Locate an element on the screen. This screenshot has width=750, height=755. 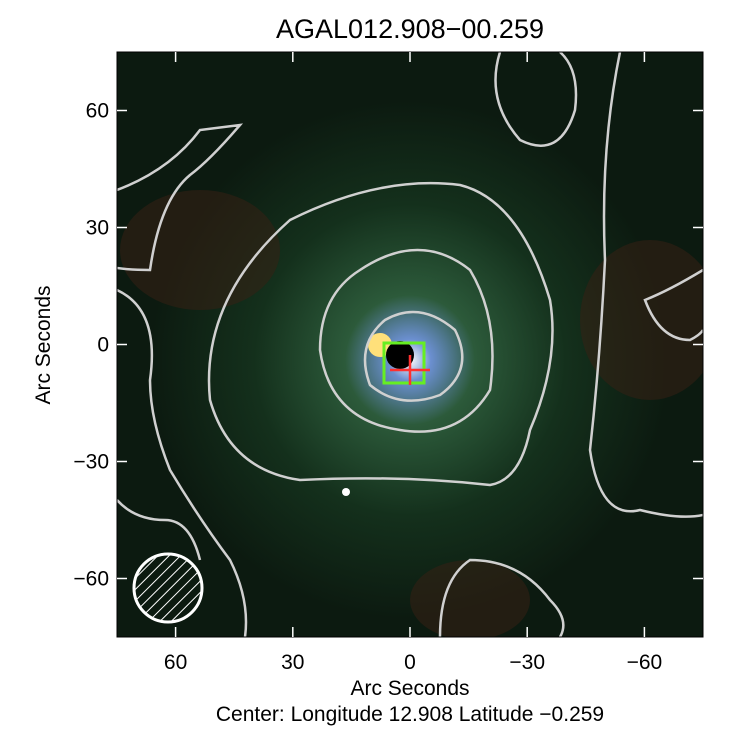
x-tick-label: 60 is located at coordinates (175, 662).